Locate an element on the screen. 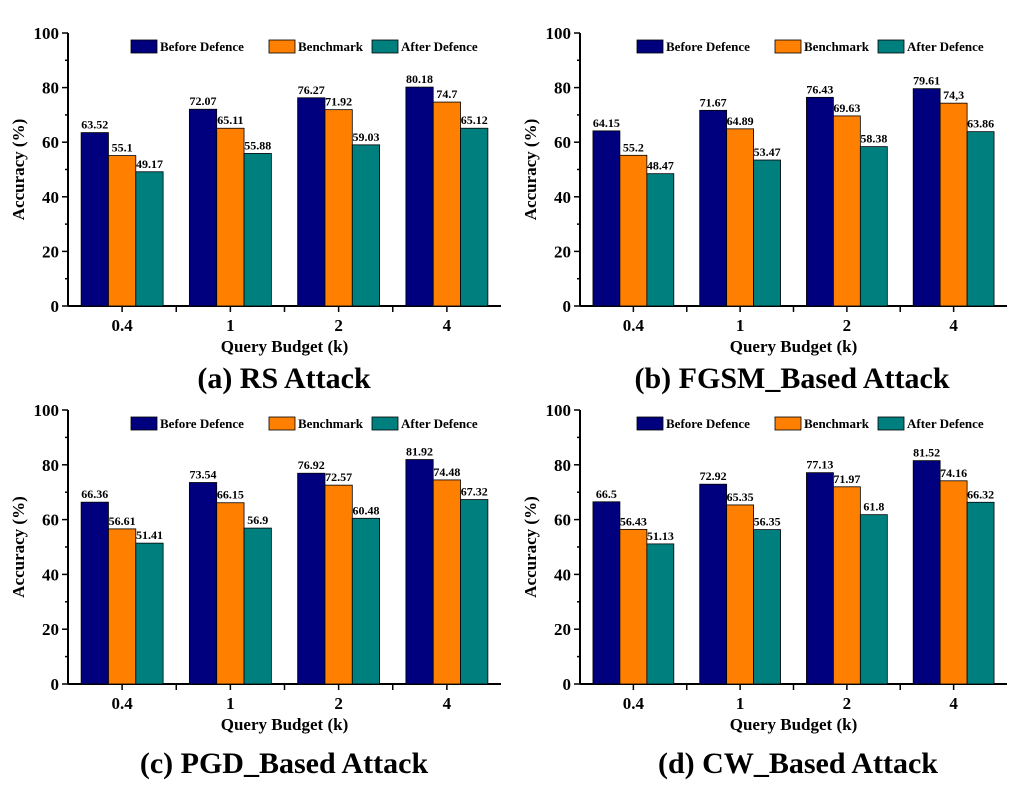 The image size is (1024, 807). data-label: 66.5 is located at coordinates (606, 494).